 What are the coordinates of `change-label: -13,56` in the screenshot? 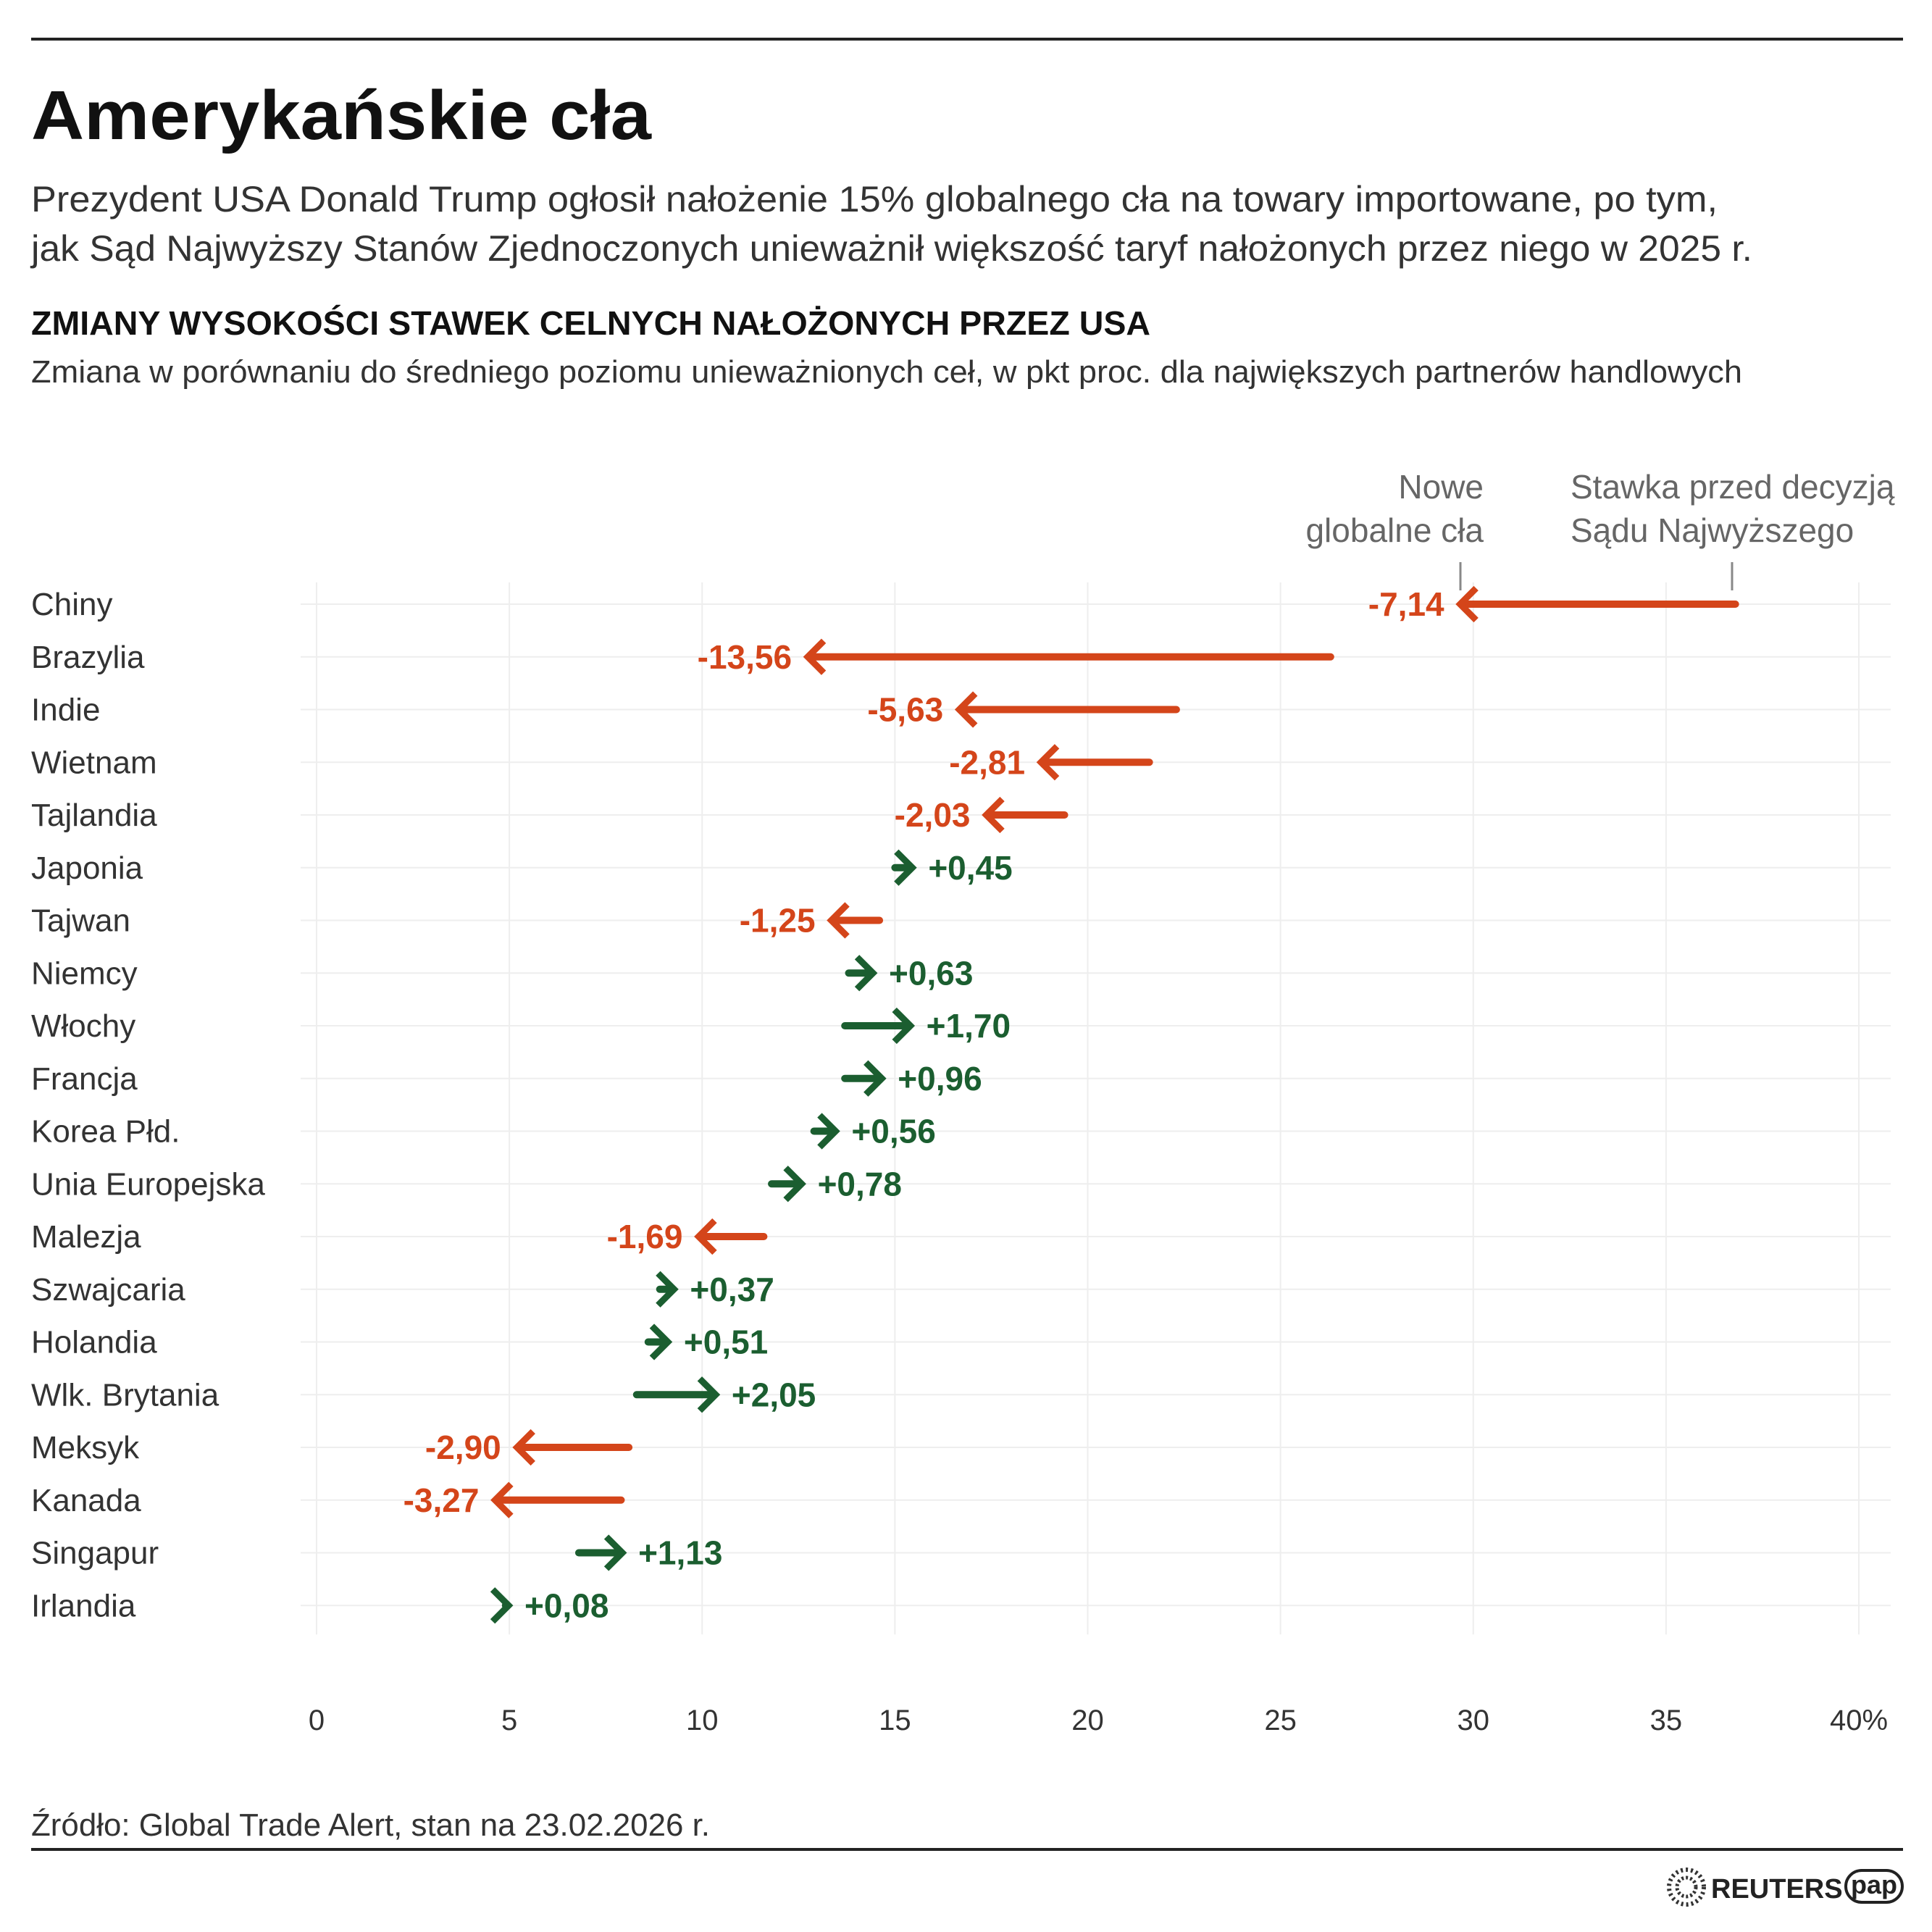 It's located at (745, 657).